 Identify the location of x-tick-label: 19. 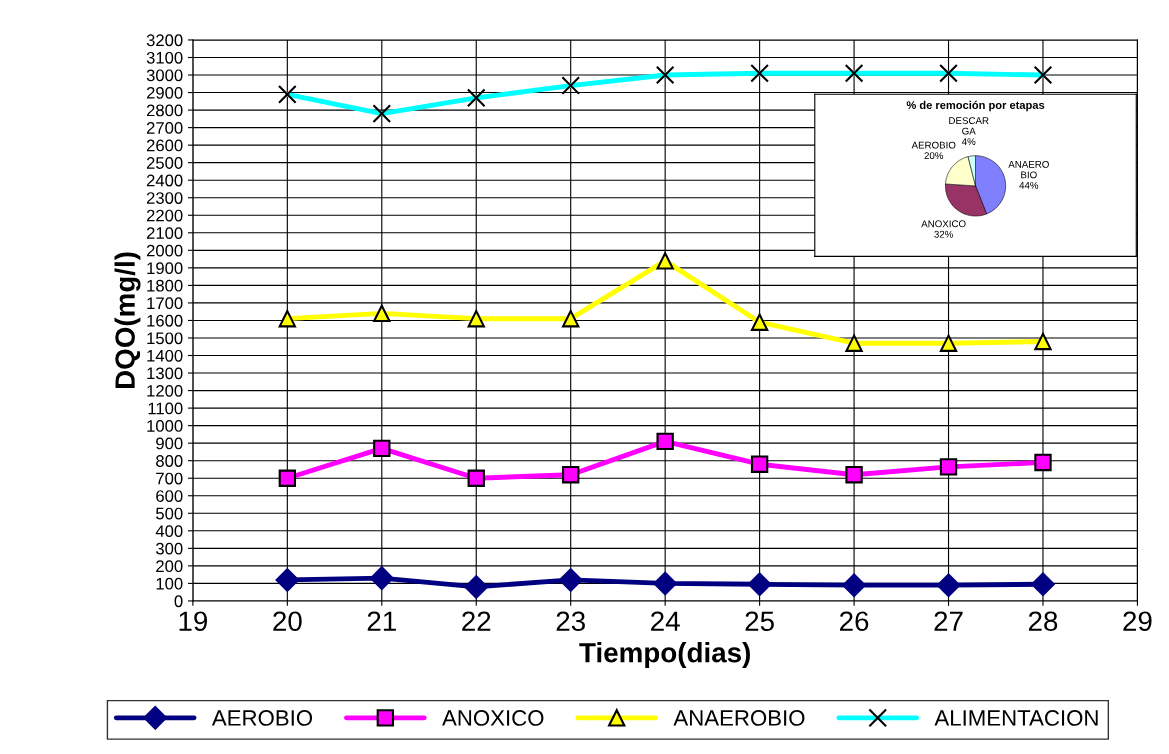
(193, 621).